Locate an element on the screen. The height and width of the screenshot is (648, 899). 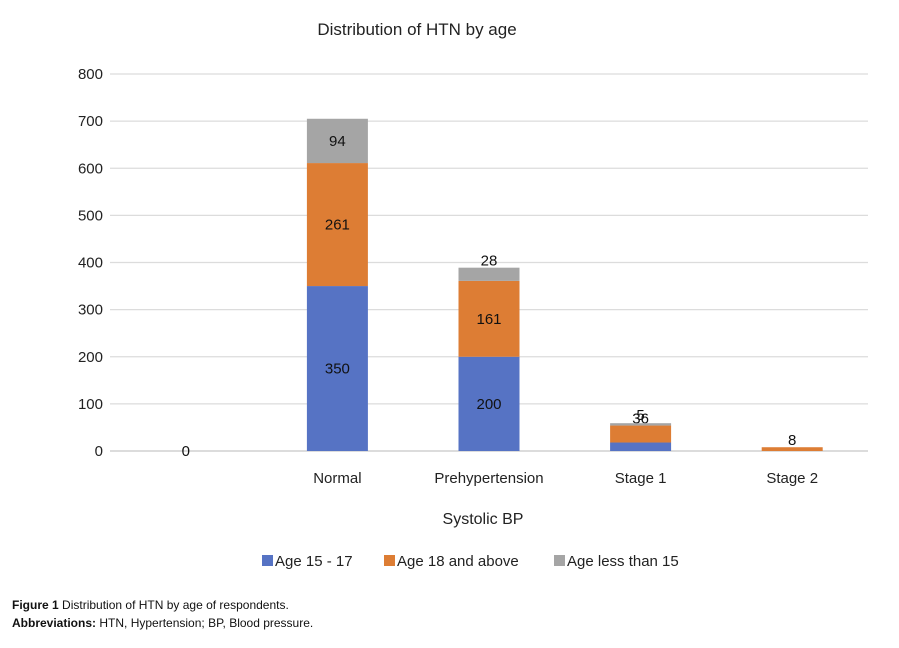
chart-title: Distribution of HTN by age is located at coordinates (416, 29).